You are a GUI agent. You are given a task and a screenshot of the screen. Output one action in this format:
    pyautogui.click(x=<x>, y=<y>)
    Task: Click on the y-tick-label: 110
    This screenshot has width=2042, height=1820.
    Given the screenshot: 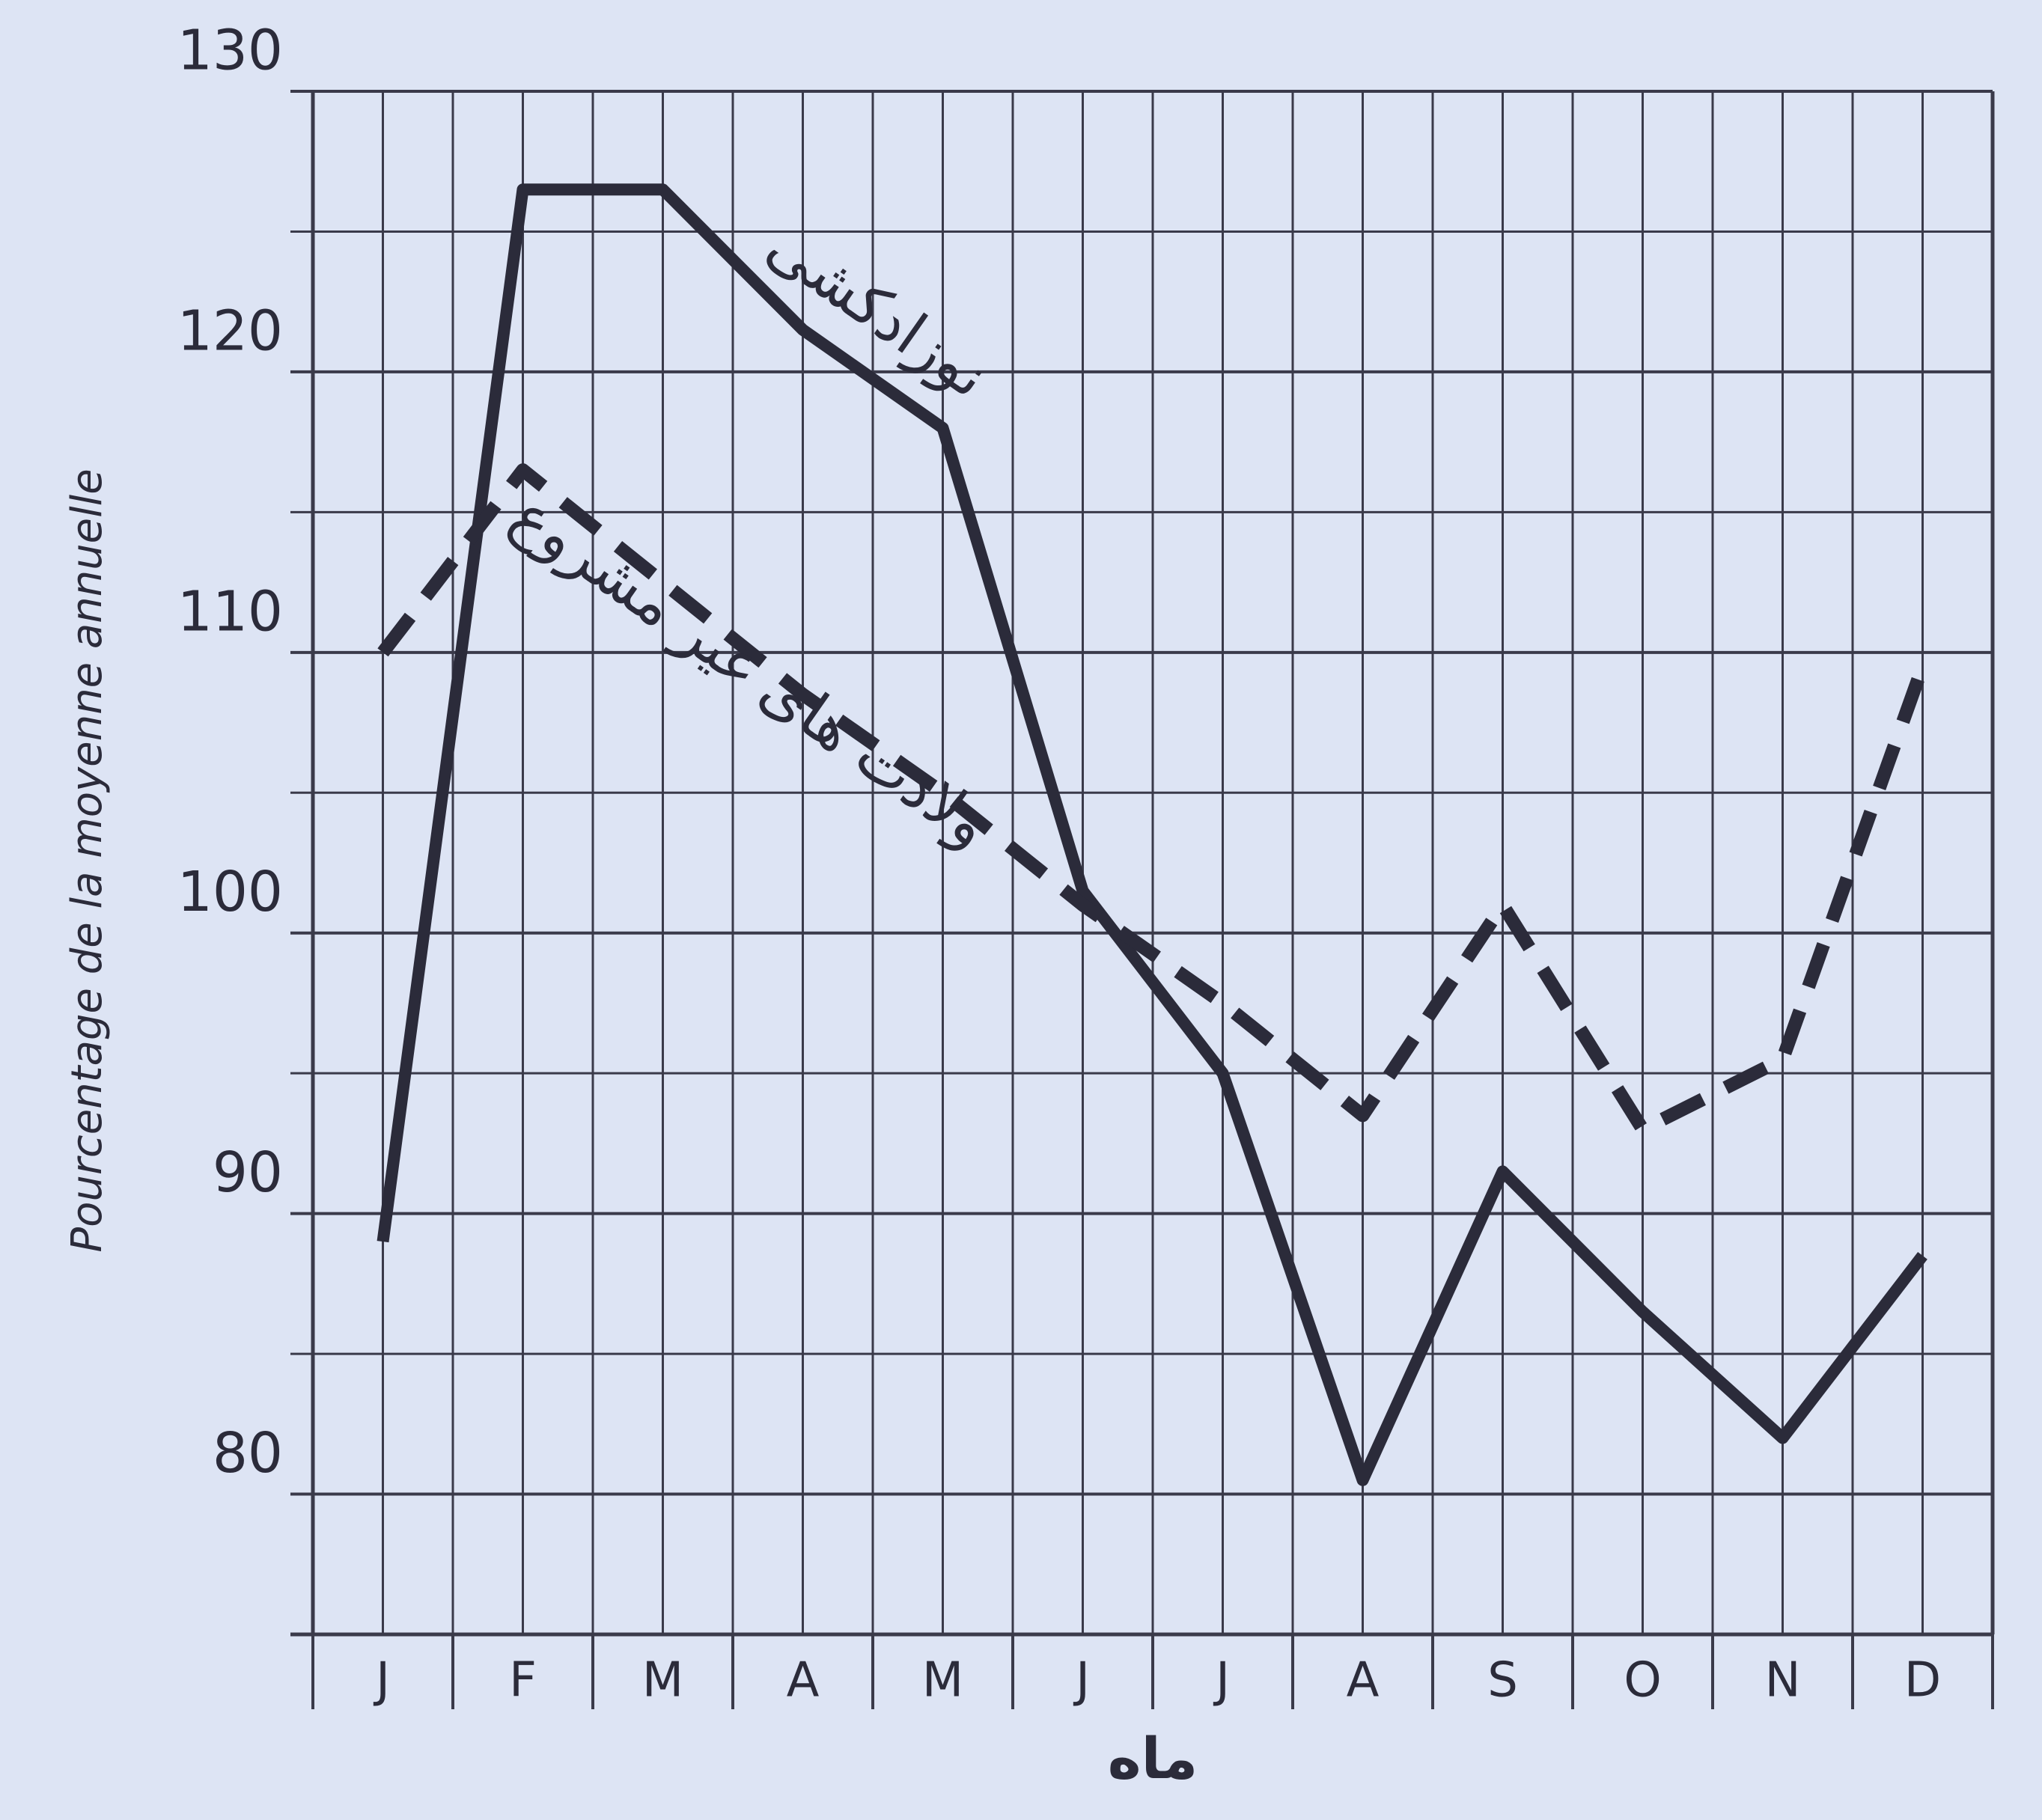 What is the action you would take?
    pyautogui.click(x=230, y=611)
    